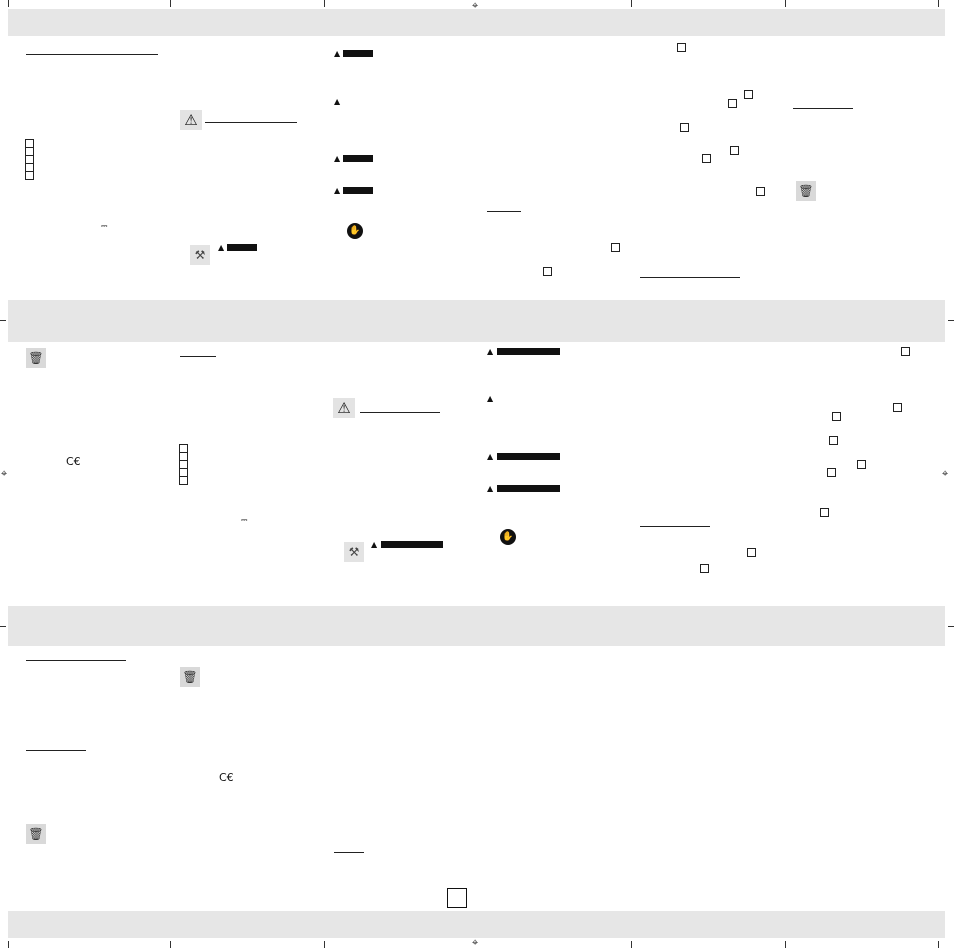 The width and height of the screenshot is (954, 949). I want to click on footer-band, so click(476, 924).